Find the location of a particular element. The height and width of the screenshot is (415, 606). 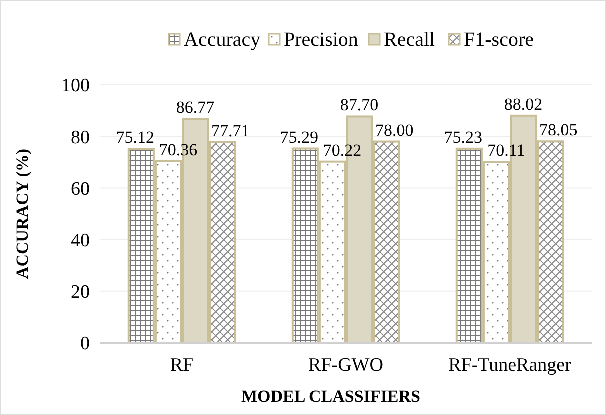

x-tick-label: RF-TuneRanger is located at coordinates (510, 365).